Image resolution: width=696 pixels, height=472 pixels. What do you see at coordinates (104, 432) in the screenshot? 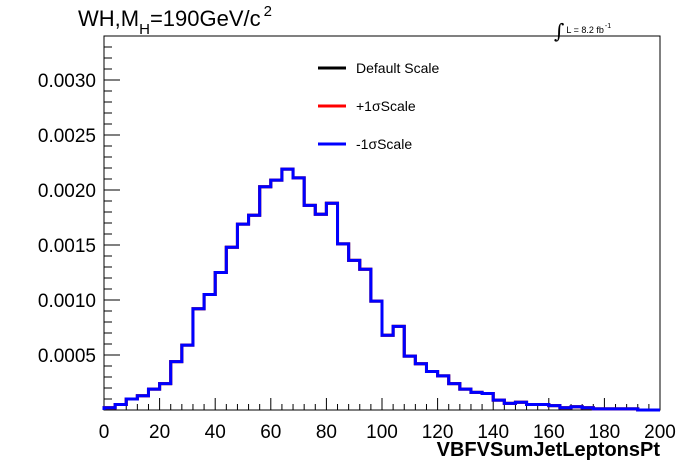
I see `x-tick-label: 0` at bounding box center [104, 432].